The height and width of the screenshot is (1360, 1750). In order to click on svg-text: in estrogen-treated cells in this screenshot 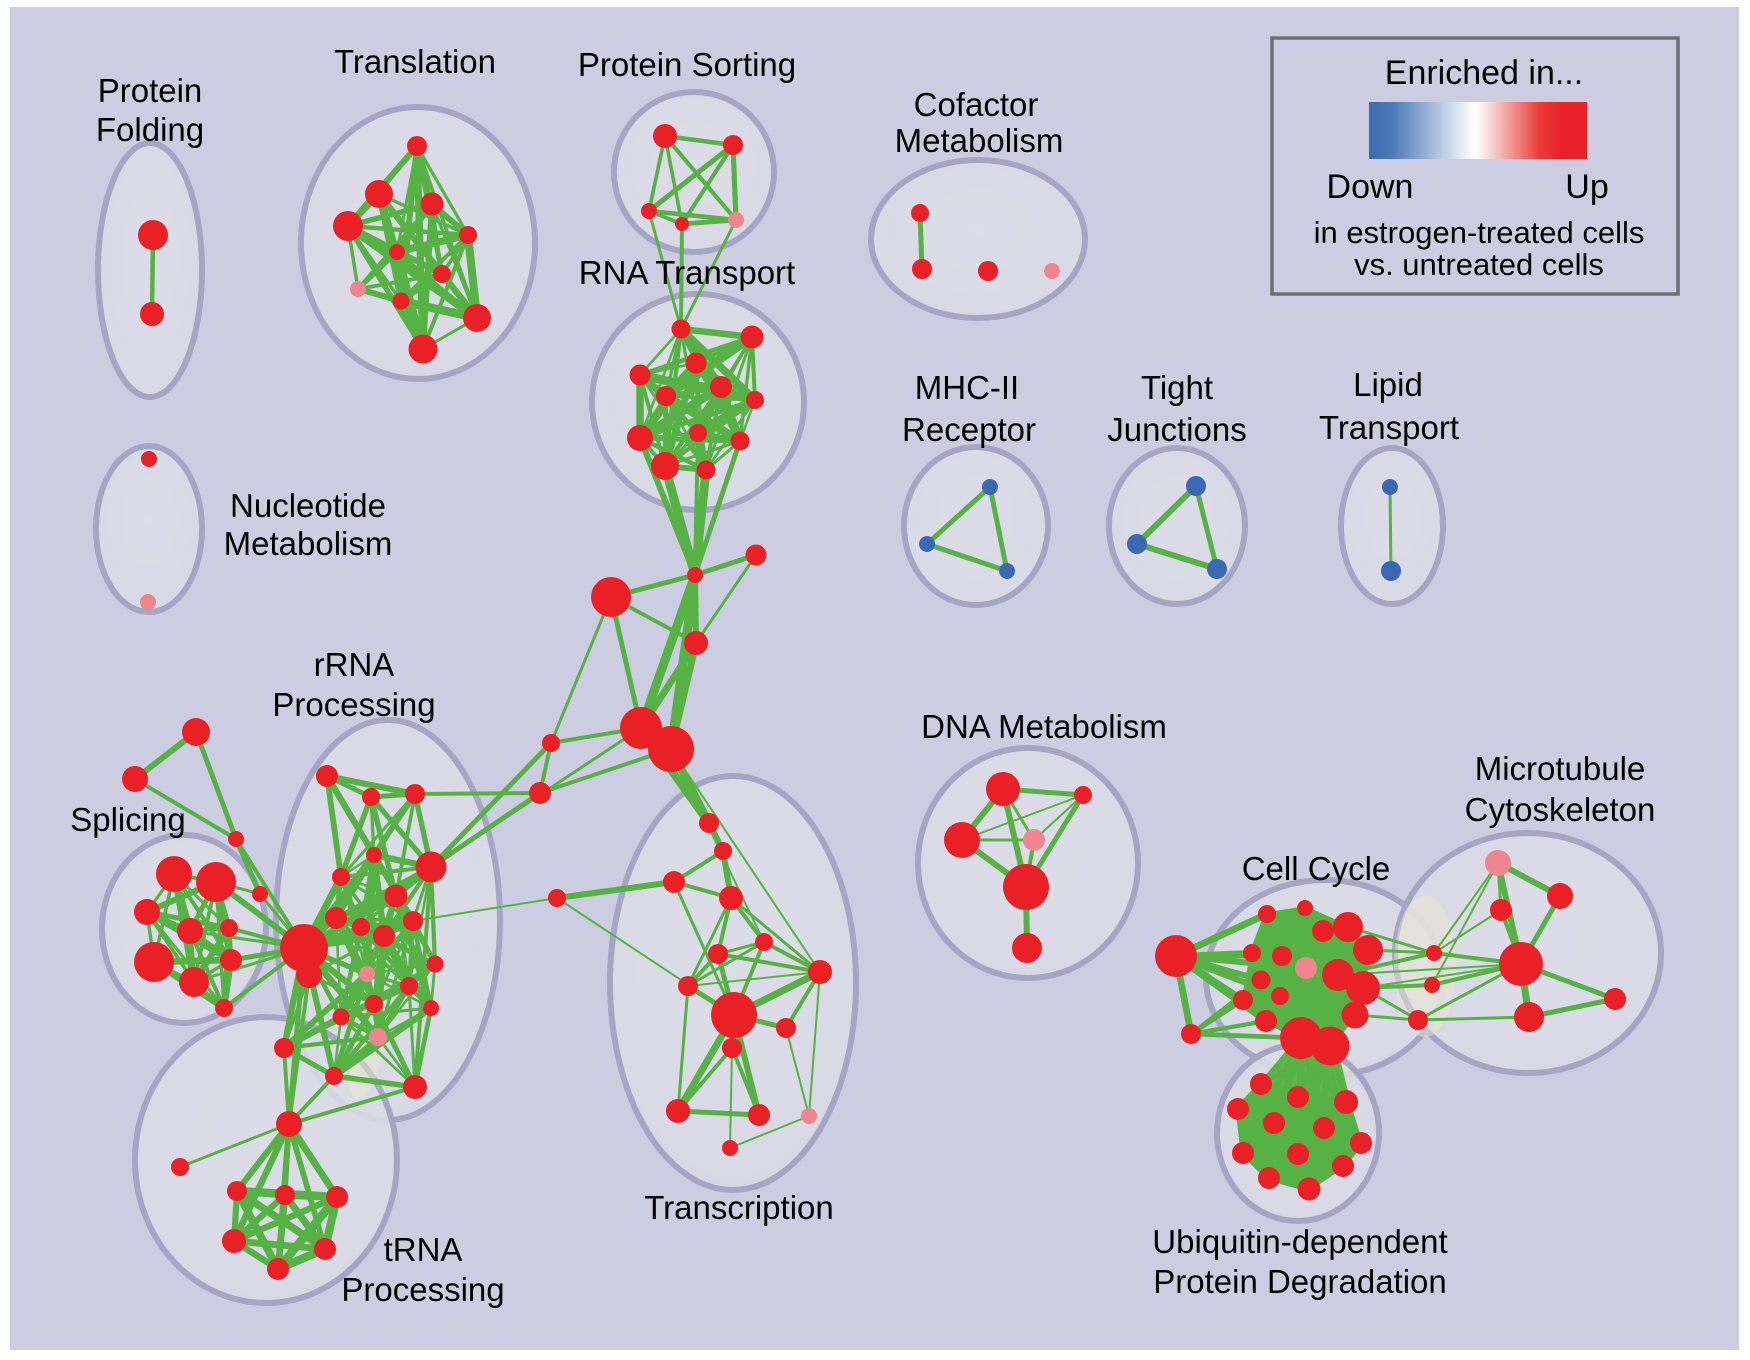, I will do `click(1479, 232)`.